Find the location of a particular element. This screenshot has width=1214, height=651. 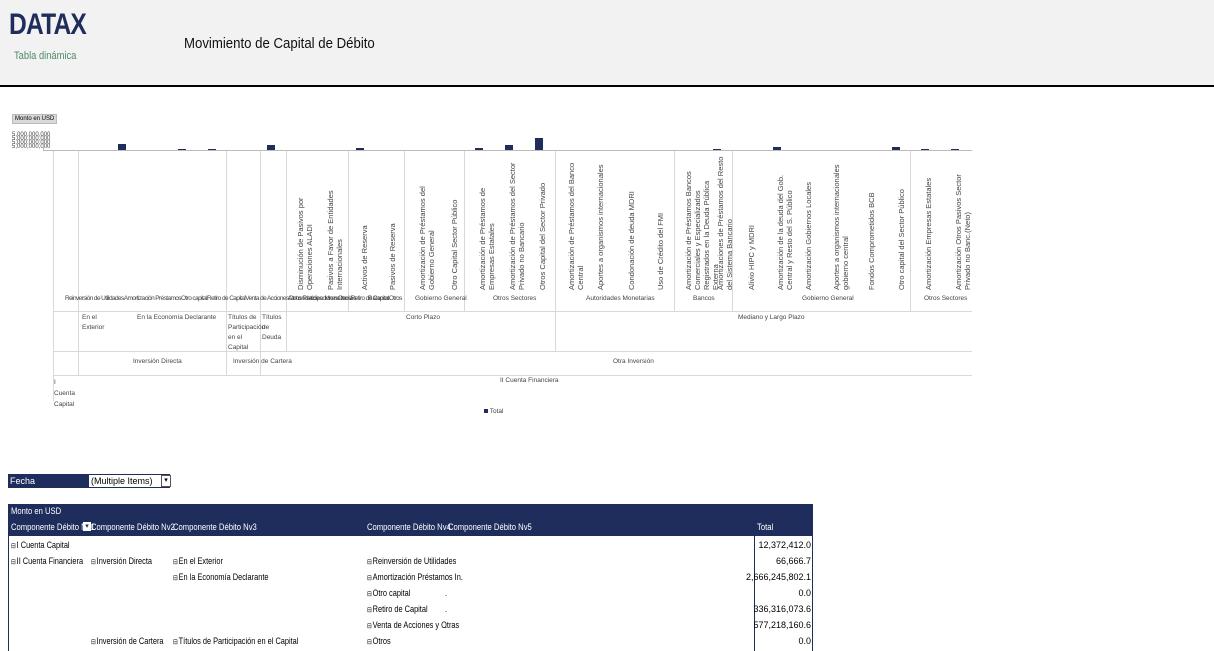

table-cell-nv2: ⊟Inversión Directa is located at coordinates (121, 561).